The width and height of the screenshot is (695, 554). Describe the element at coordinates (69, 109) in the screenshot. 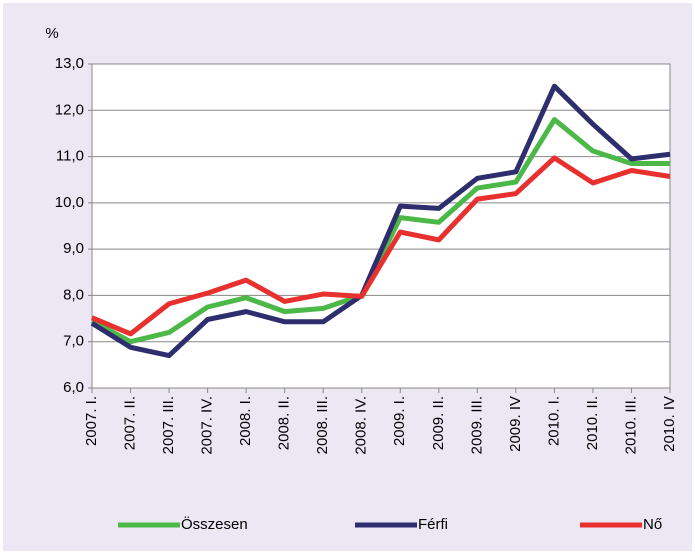

I see `y-tick-label: 12,0` at that location.